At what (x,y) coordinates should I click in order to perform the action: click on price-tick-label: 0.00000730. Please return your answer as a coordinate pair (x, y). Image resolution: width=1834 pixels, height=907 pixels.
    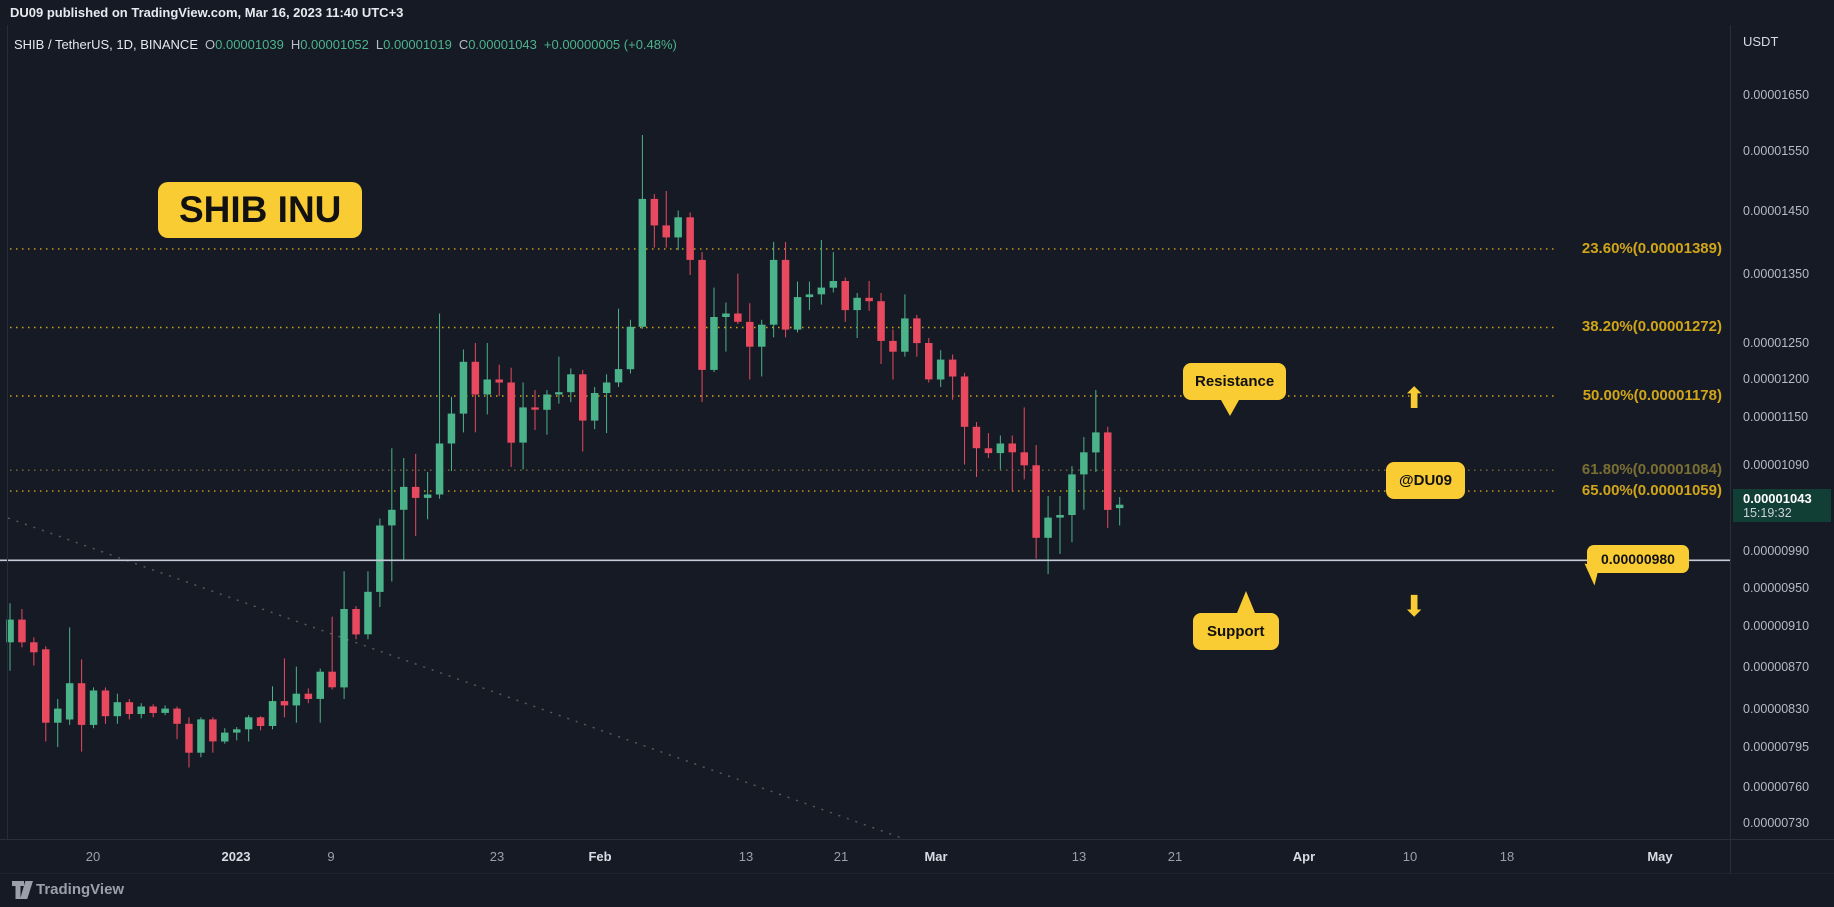
    Looking at the image, I should click on (1776, 823).